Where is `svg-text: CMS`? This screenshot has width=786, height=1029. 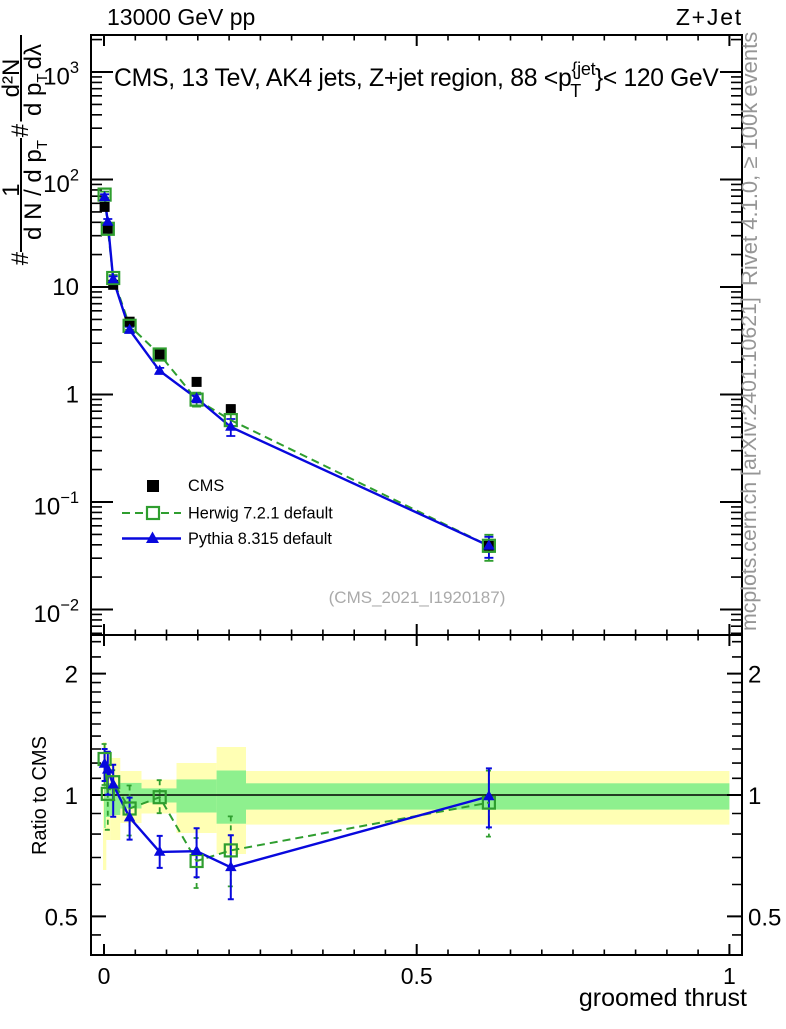
svg-text: CMS is located at coordinates (206, 486).